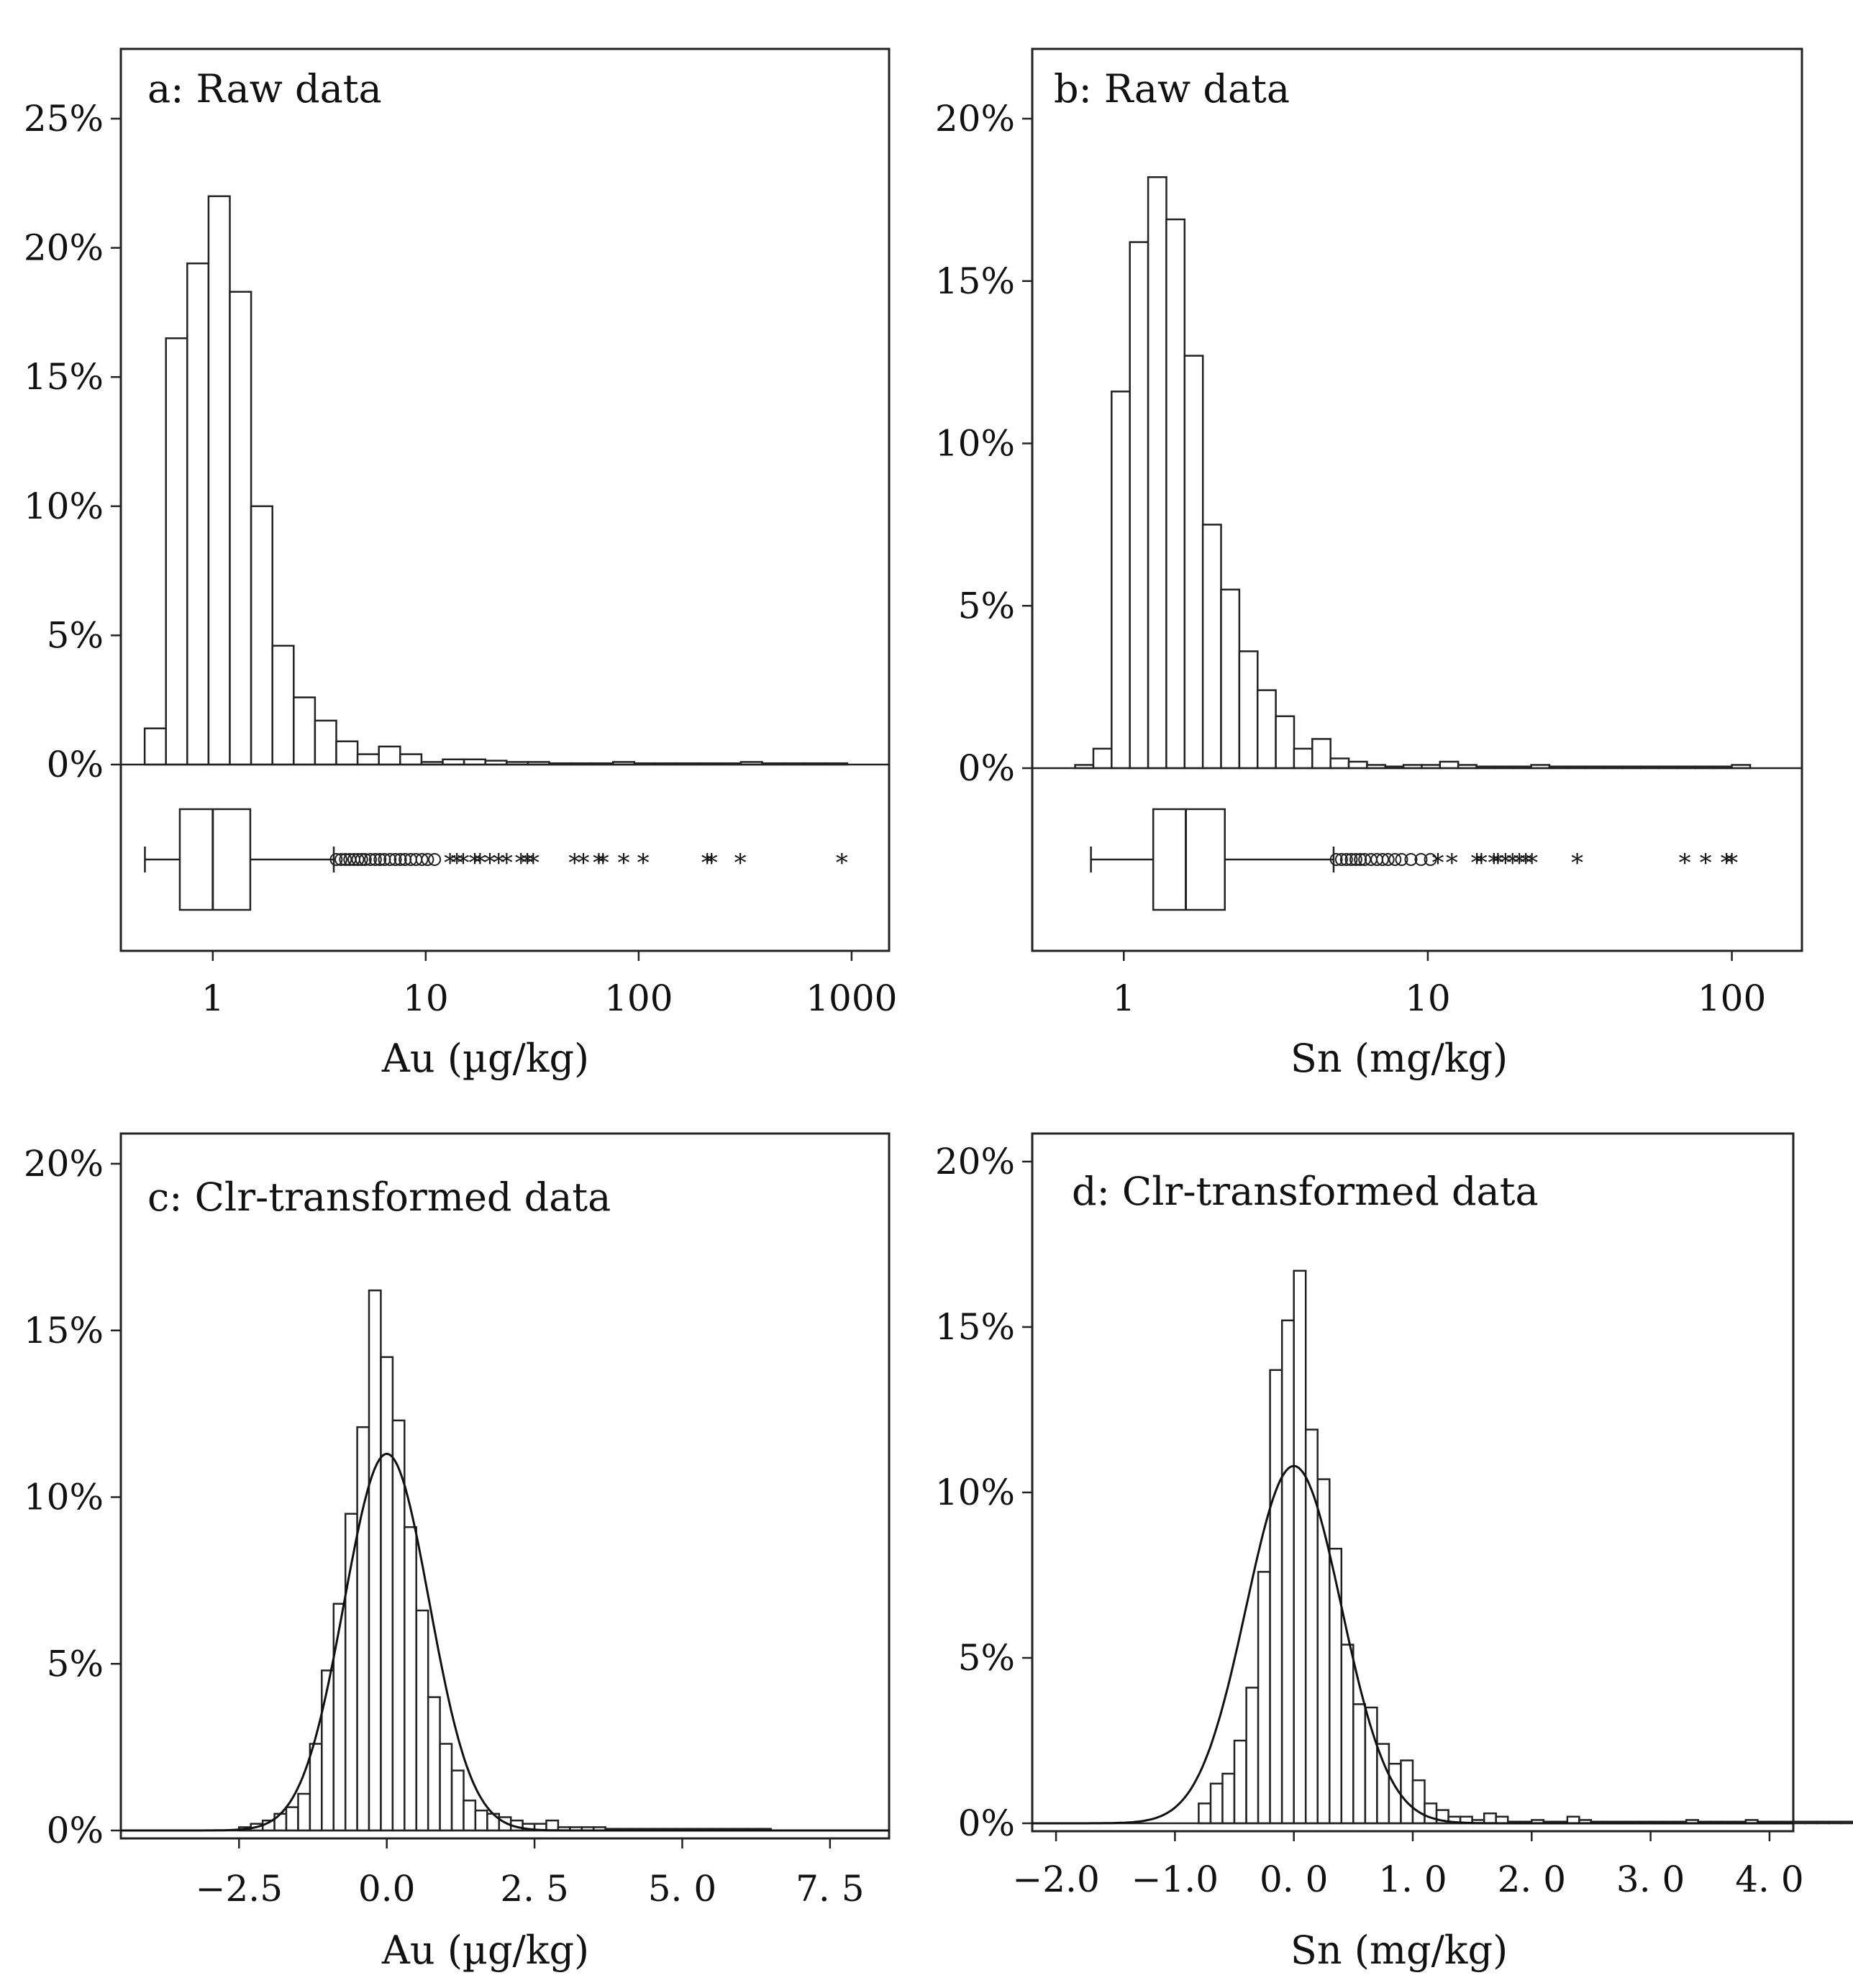  What do you see at coordinates (983, 443) in the screenshot?
I see `panel-b-y-axis: 0% 5% 10% 15% 20%` at bounding box center [983, 443].